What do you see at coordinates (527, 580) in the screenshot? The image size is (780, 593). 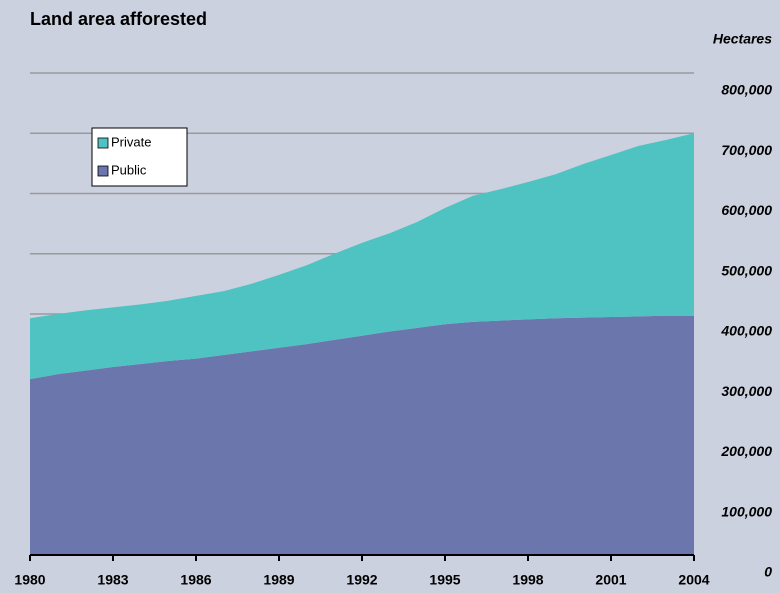 I see `x-tick-label: 1998` at bounding box center [527, 580].